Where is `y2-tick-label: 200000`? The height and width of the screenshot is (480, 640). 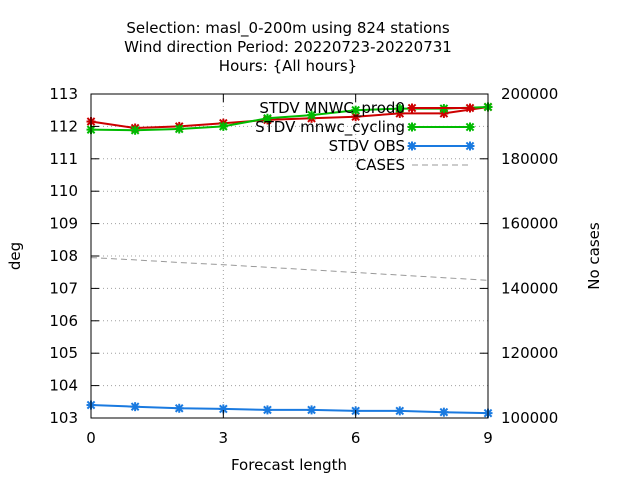 y2-tick-label: 200000 is located at coordinates (529, 94).